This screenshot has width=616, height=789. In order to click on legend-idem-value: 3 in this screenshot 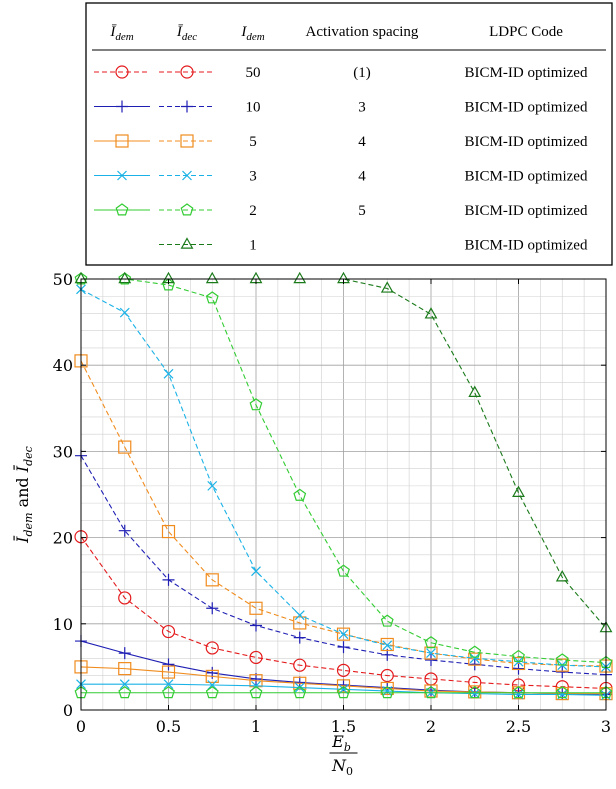, I will do `click(253, 177)`.